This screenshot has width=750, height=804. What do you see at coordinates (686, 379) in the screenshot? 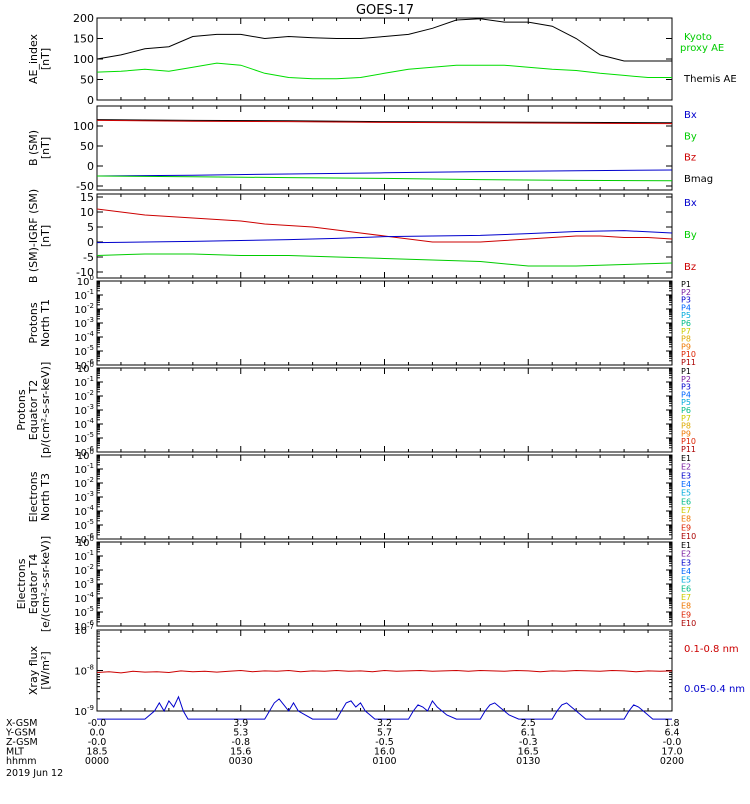
I see `legend-entry: P2` at bounding box center [686, 379].